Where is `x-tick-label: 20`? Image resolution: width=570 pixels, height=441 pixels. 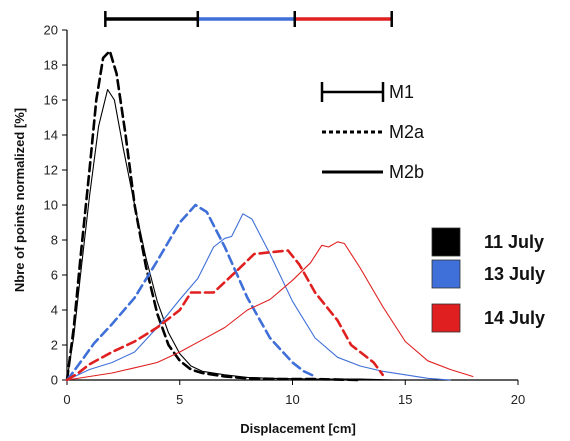
x-tick-label: 20 is located at coordinates (518, 399).